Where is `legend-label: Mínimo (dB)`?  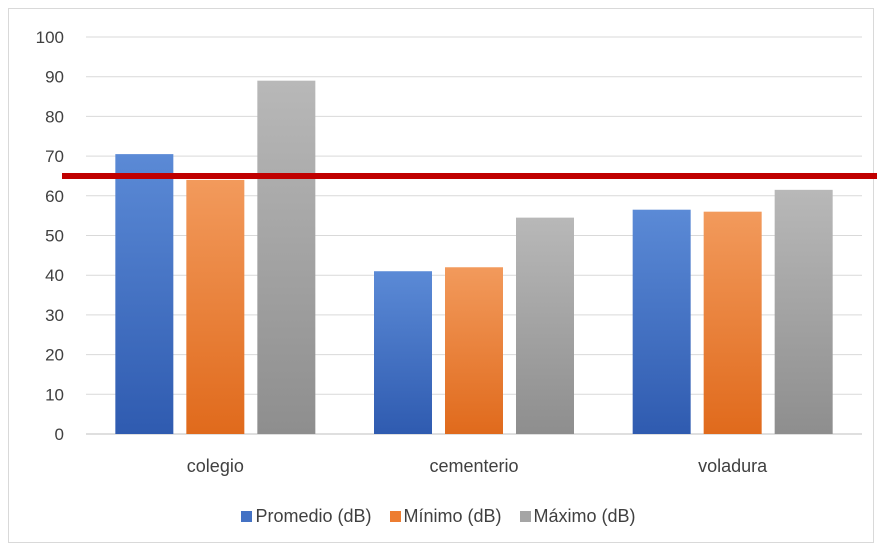 legend-label: Mínimo (dB) is located at coordinates (452, 516).